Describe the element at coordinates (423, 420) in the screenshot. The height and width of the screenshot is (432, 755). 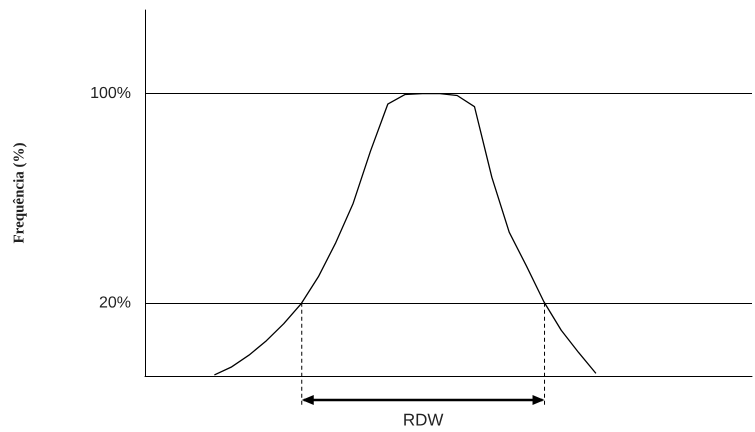
I see `text: RDW` at that location.